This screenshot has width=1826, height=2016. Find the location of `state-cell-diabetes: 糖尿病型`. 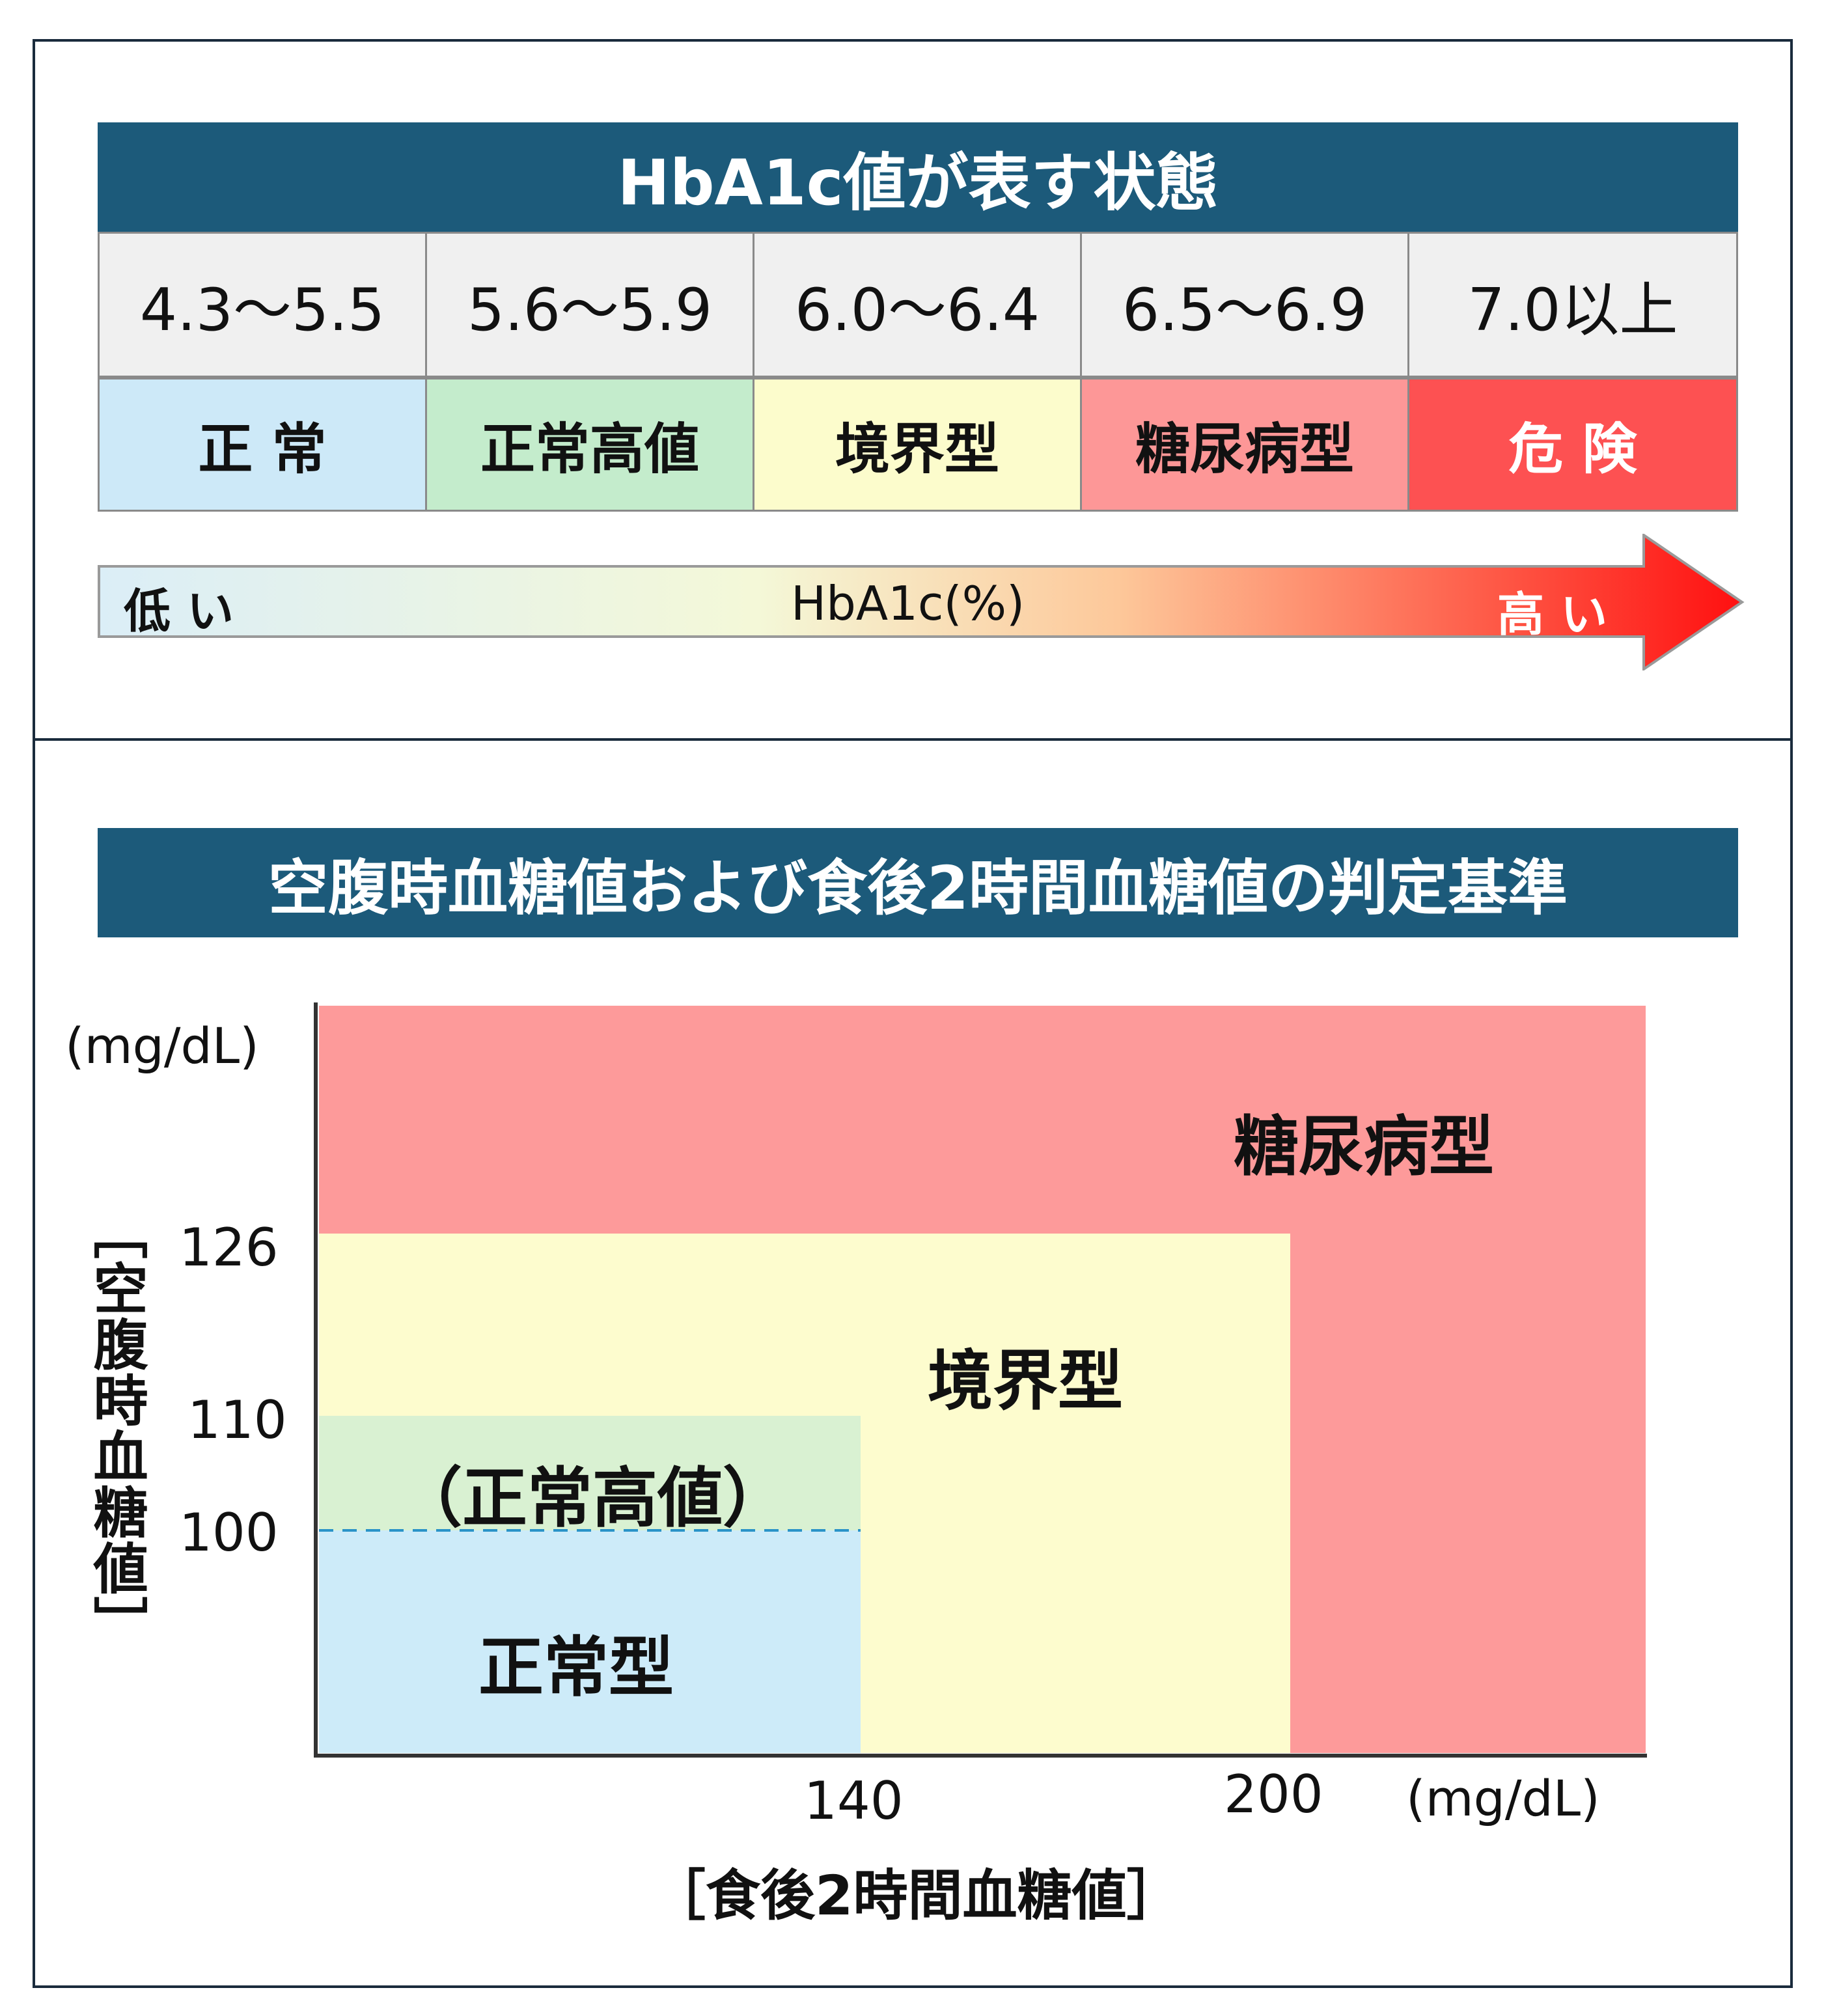

state-cell-diabetes: 糖尿病型 is located at coordinates (1244, 445).